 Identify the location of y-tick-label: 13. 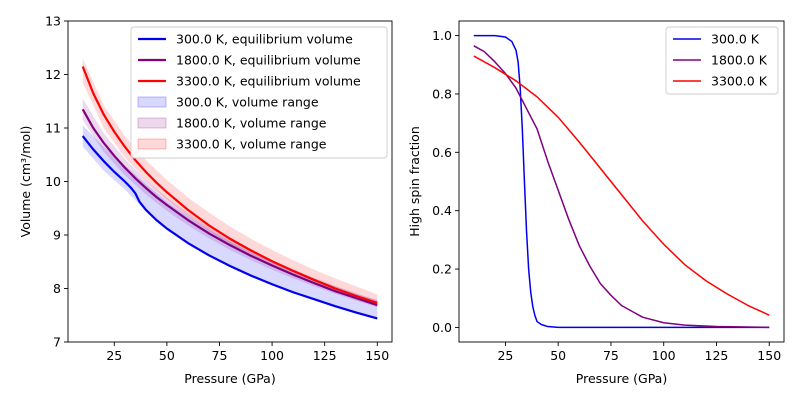
(53, 21).